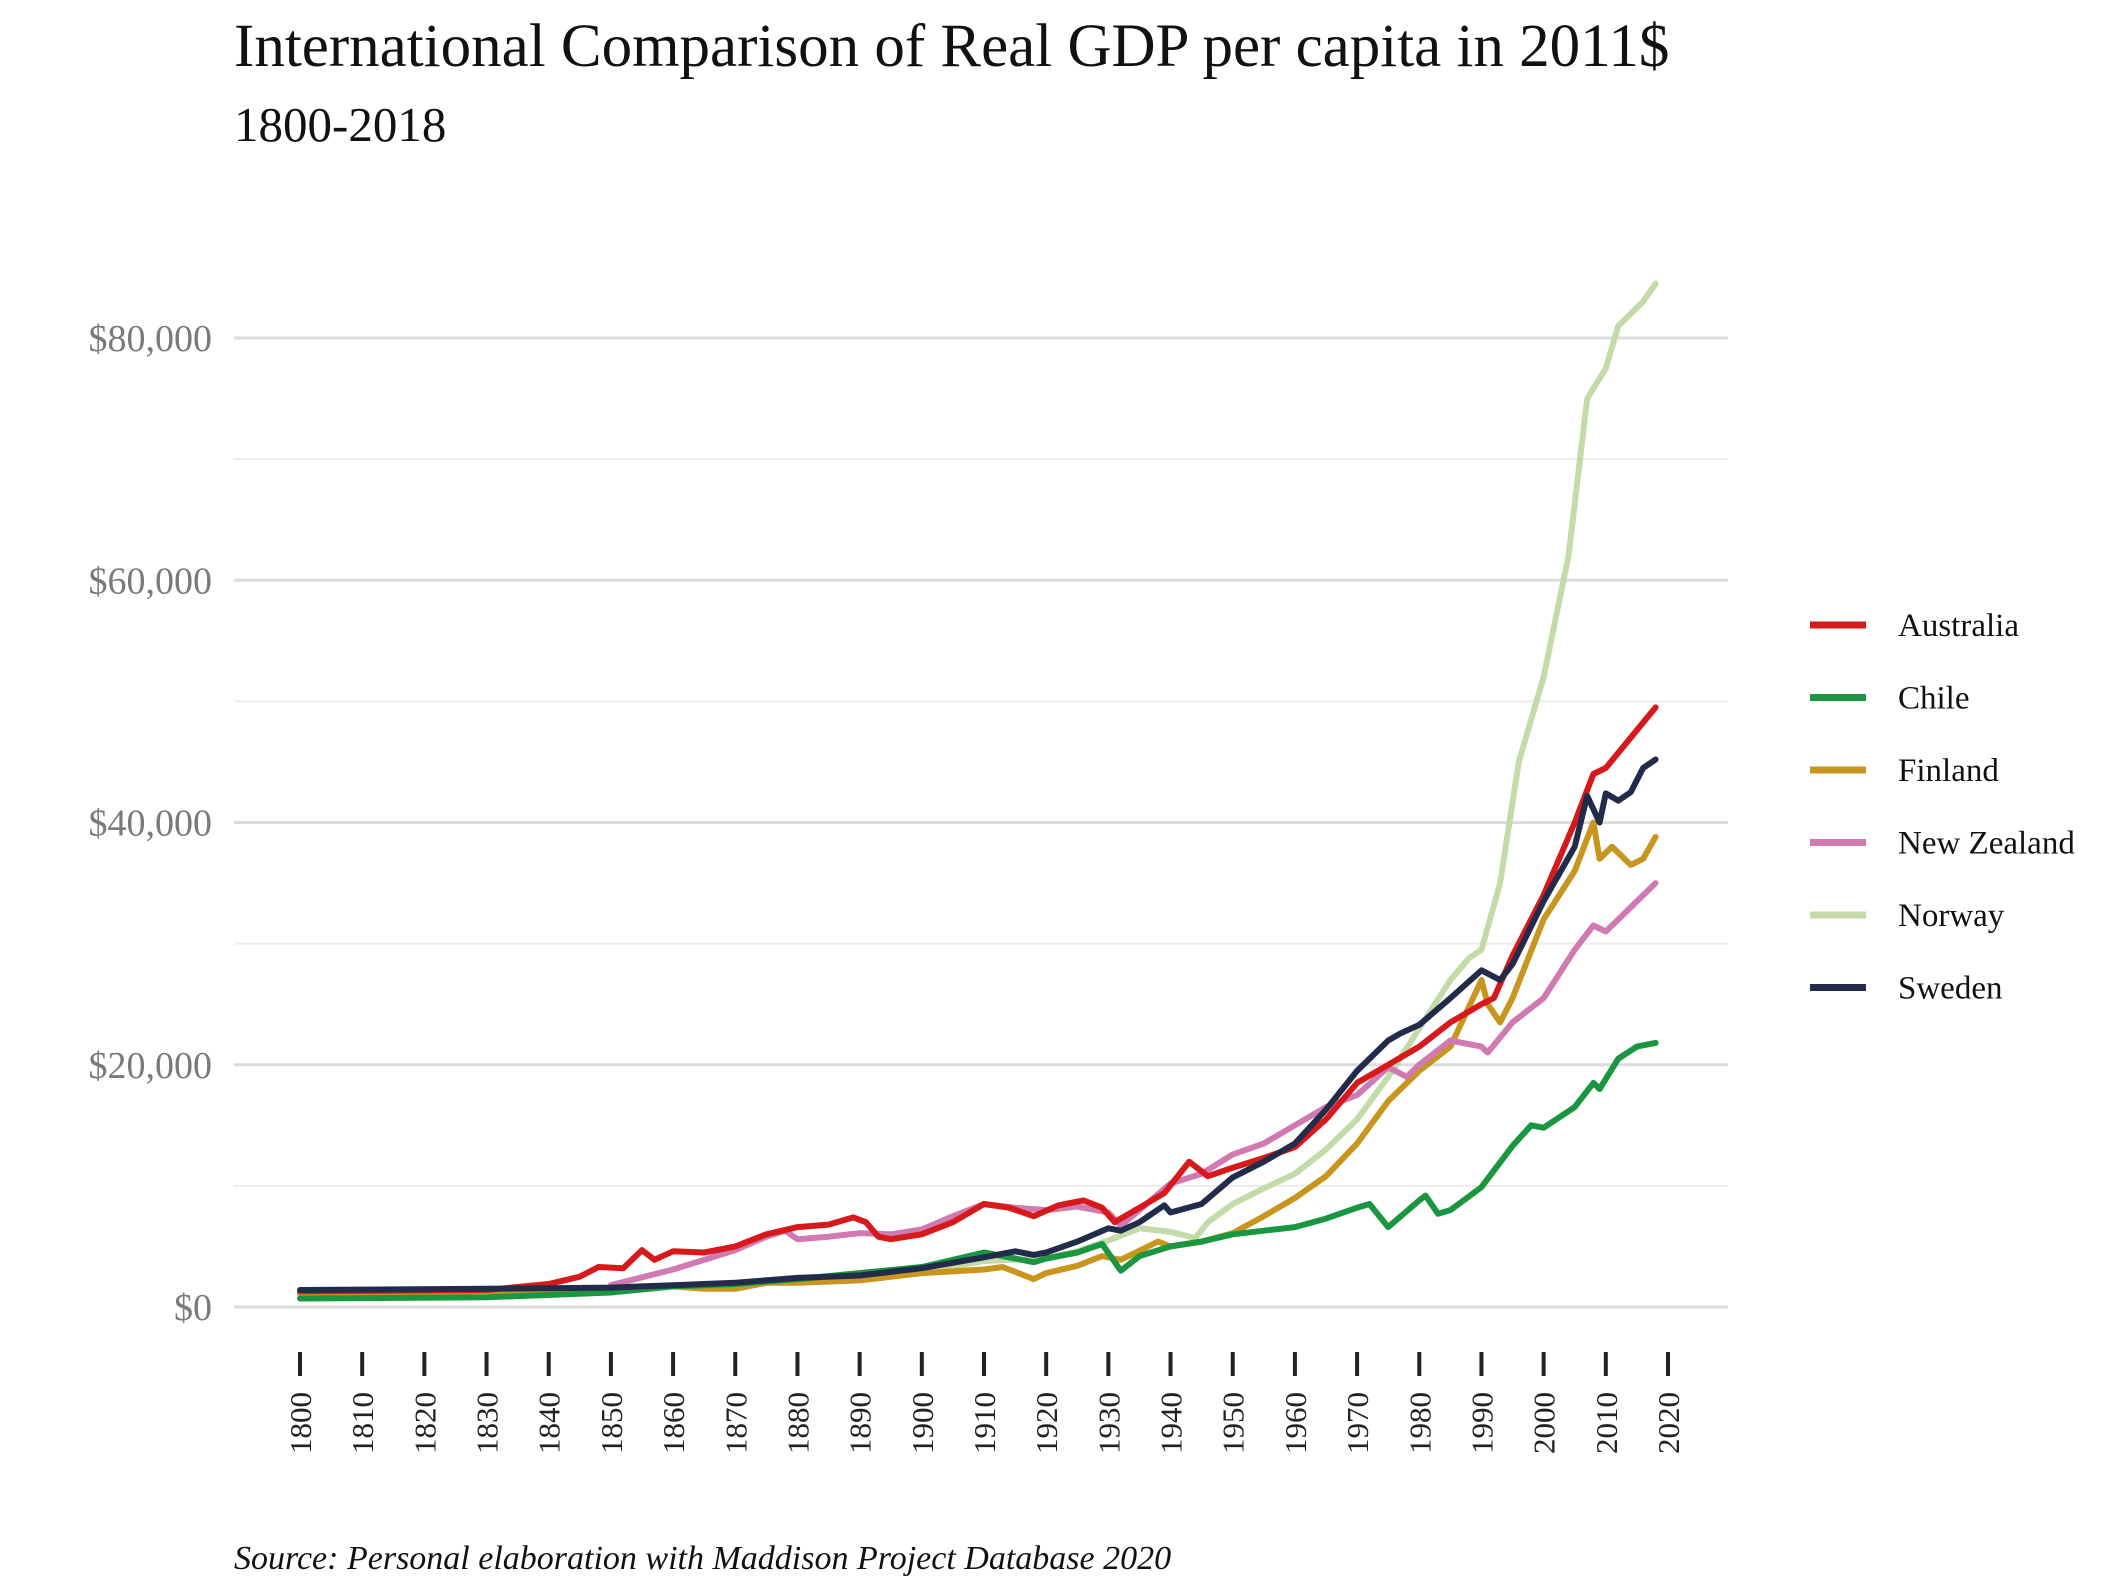 Image resolution: width=2125 pixels, height=1594 pixels. What do you see at coordinates (1133, 1084) in the screenshot?
I see `series-line-new-zealand` at bounding box center [1133, 1084].